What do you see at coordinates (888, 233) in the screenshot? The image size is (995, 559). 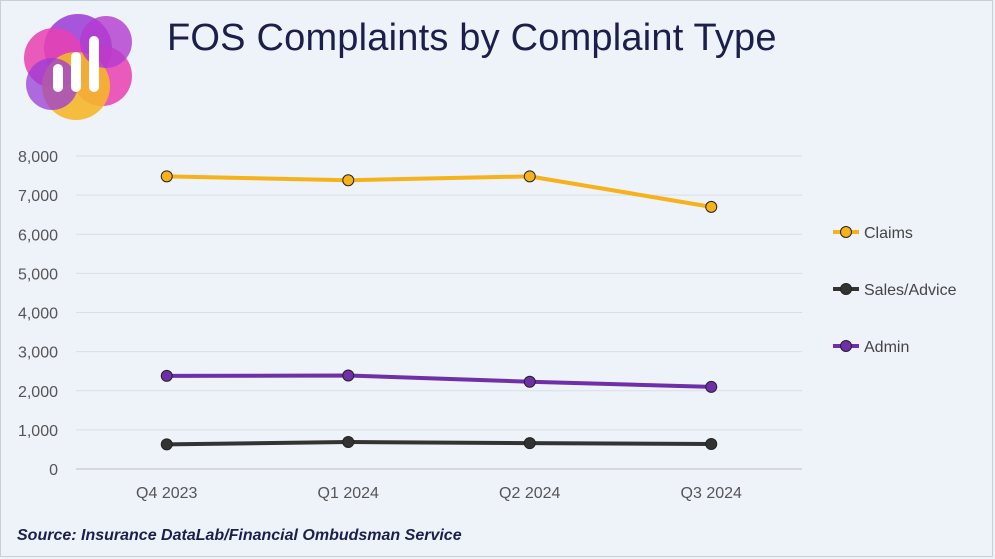 I see `legend-label: Claims` at bounding box center [888, 233].